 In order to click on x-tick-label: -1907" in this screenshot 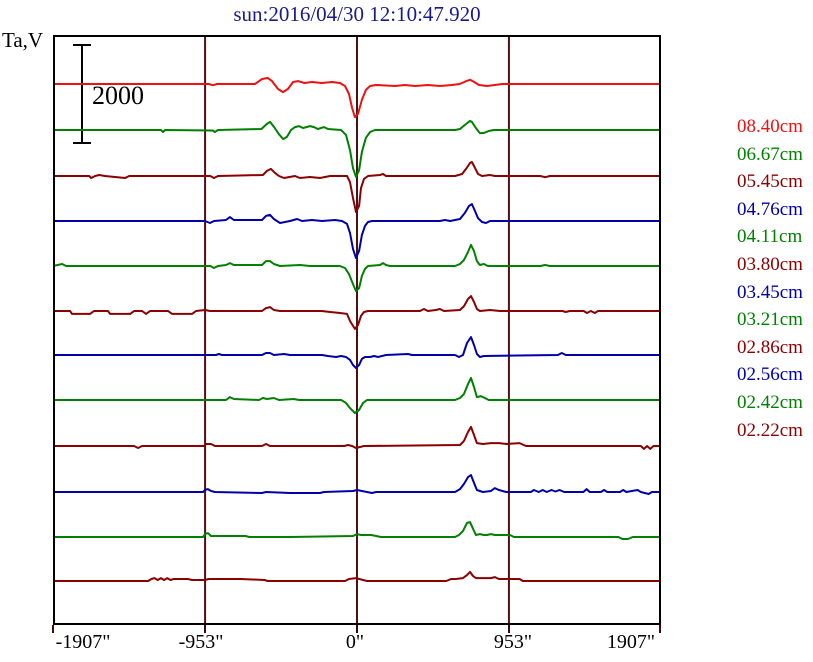, I will do `click(83, 642)`.